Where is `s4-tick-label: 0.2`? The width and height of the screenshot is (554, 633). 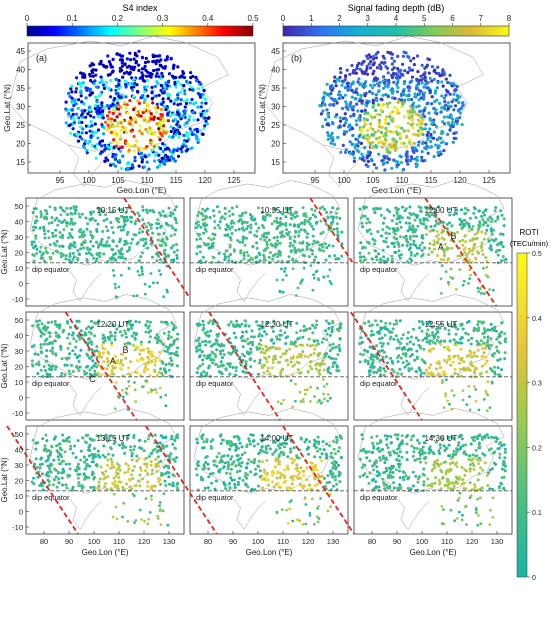 s4-tick-label: 0.2 is located at coordinates (118, 18).